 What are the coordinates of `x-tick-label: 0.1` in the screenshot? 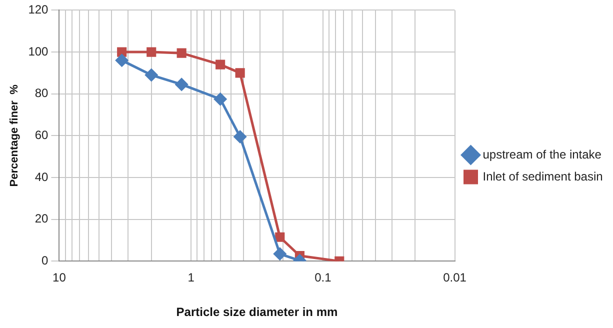 It's located at (323, 277).